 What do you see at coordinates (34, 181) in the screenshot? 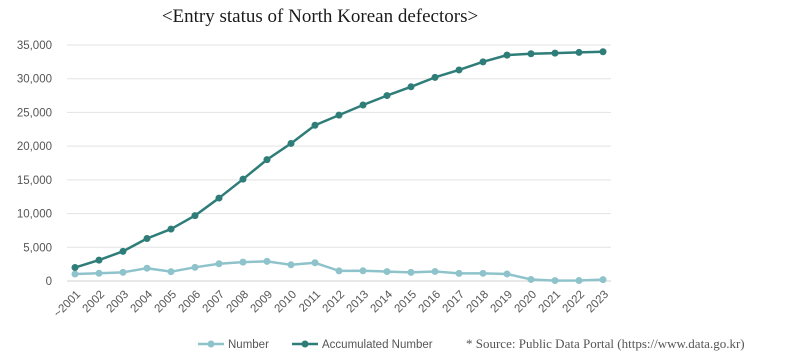
I see `y-tick-label: 15,000` at bounding box center [34, 181].